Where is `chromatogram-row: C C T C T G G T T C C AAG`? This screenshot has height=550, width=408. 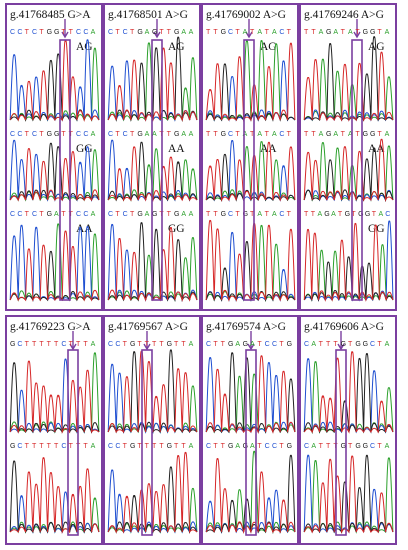 chromatogram-row: C C T C T G G T T C C AAG is located at coordinates (54, 75).